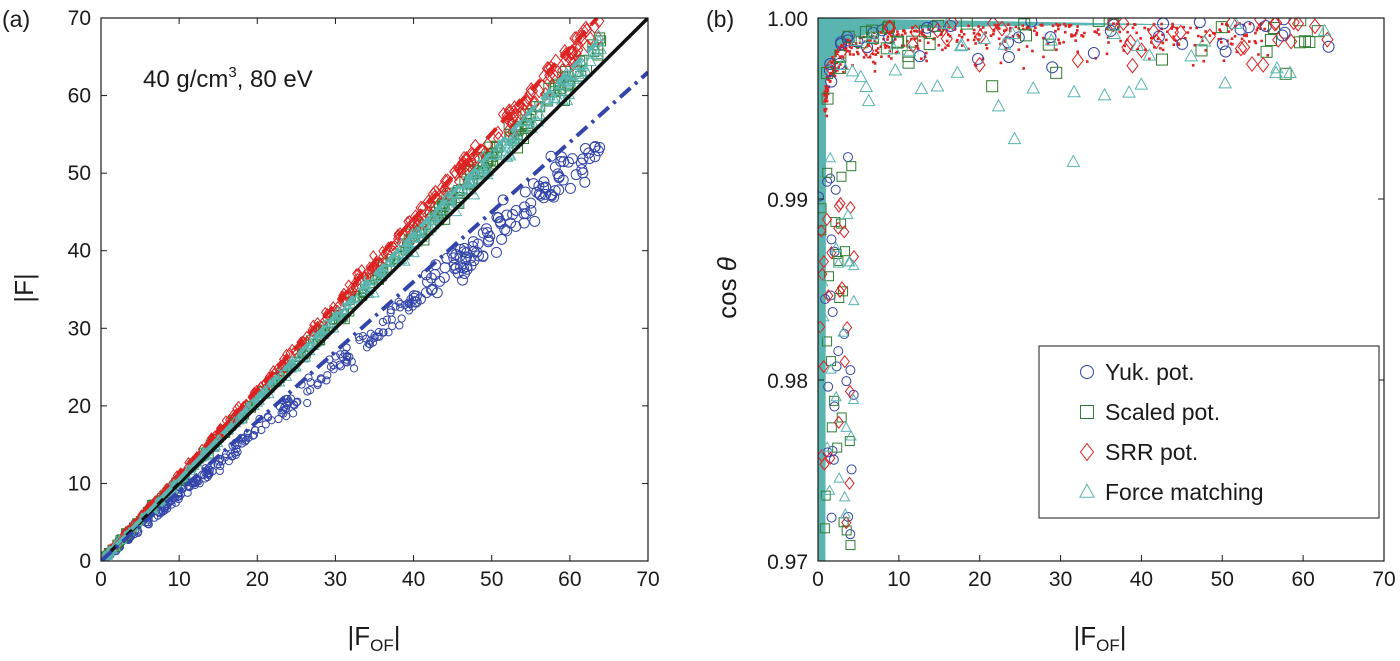 The image size is (1400, 661). I want to click on panel-a-xtick-label: 40, so click(413, 579).